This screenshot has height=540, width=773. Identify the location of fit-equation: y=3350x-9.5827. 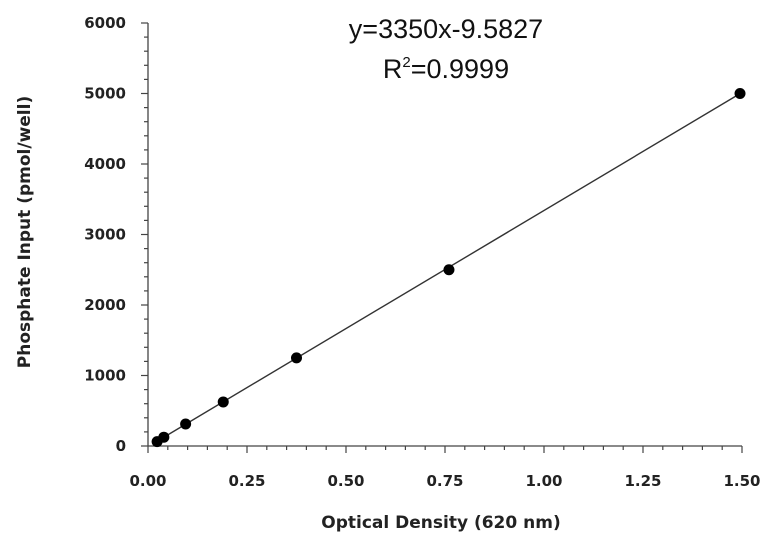
(446, 29).